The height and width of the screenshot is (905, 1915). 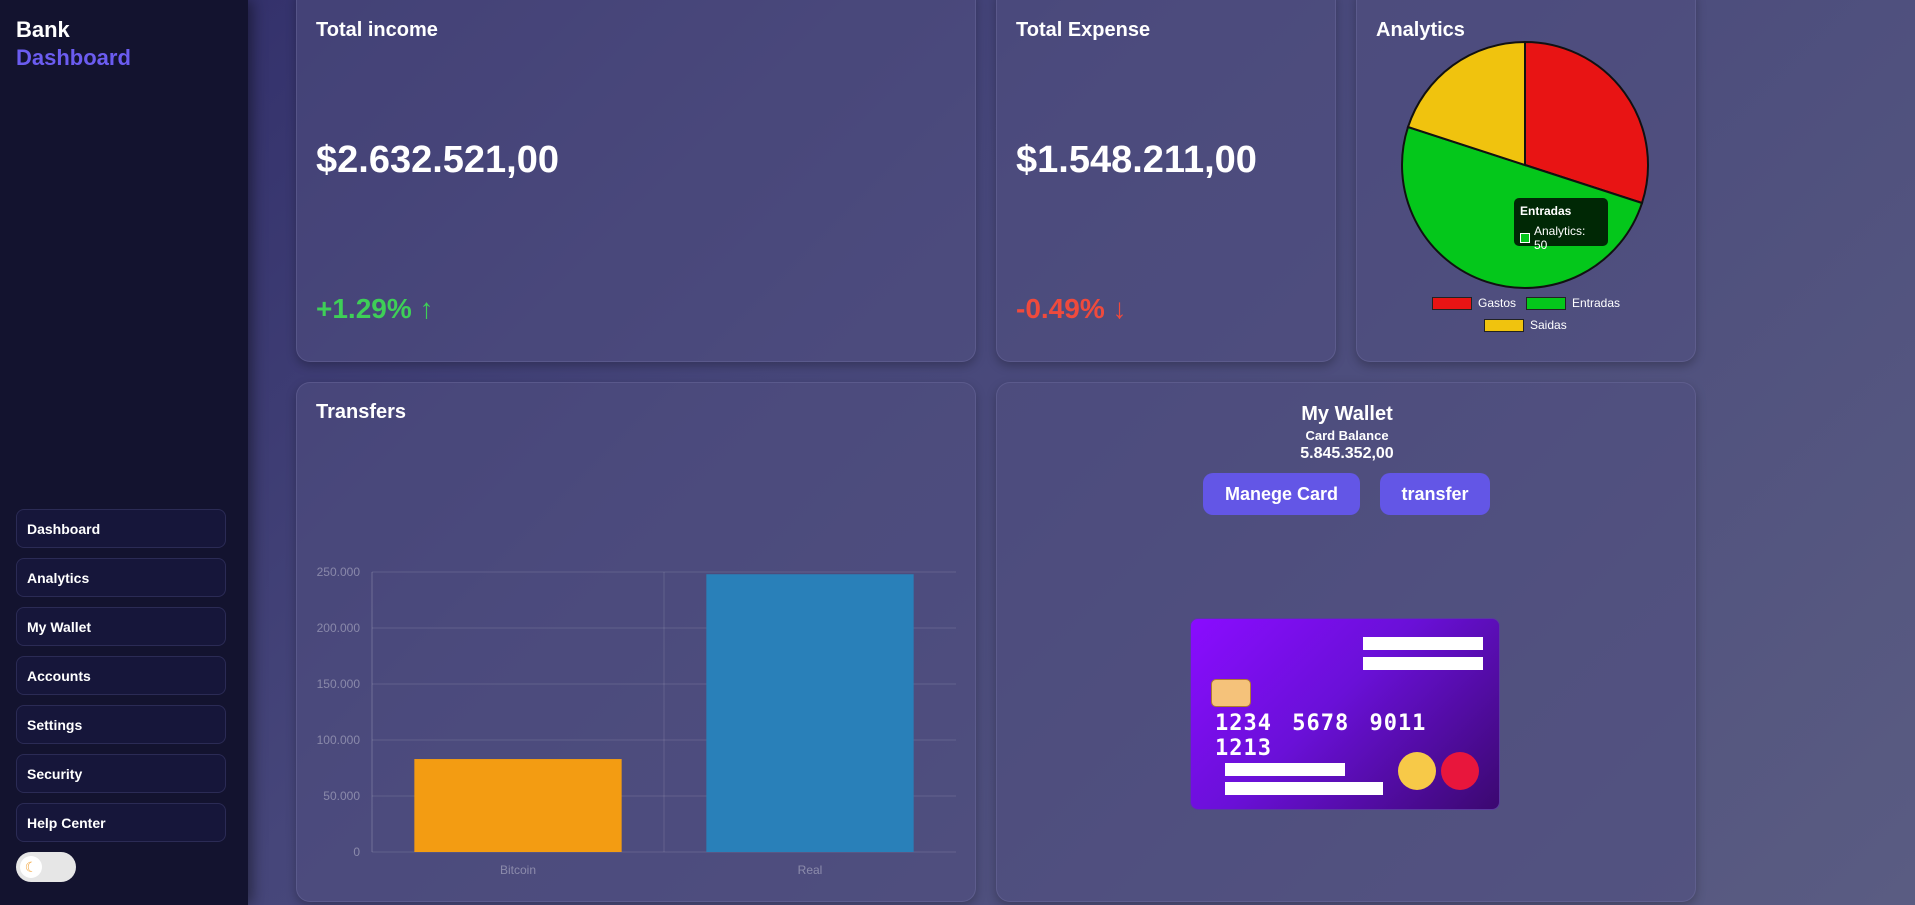 I want to click on brand-logo: Bank Dashboard, so click(x=73, y=44).